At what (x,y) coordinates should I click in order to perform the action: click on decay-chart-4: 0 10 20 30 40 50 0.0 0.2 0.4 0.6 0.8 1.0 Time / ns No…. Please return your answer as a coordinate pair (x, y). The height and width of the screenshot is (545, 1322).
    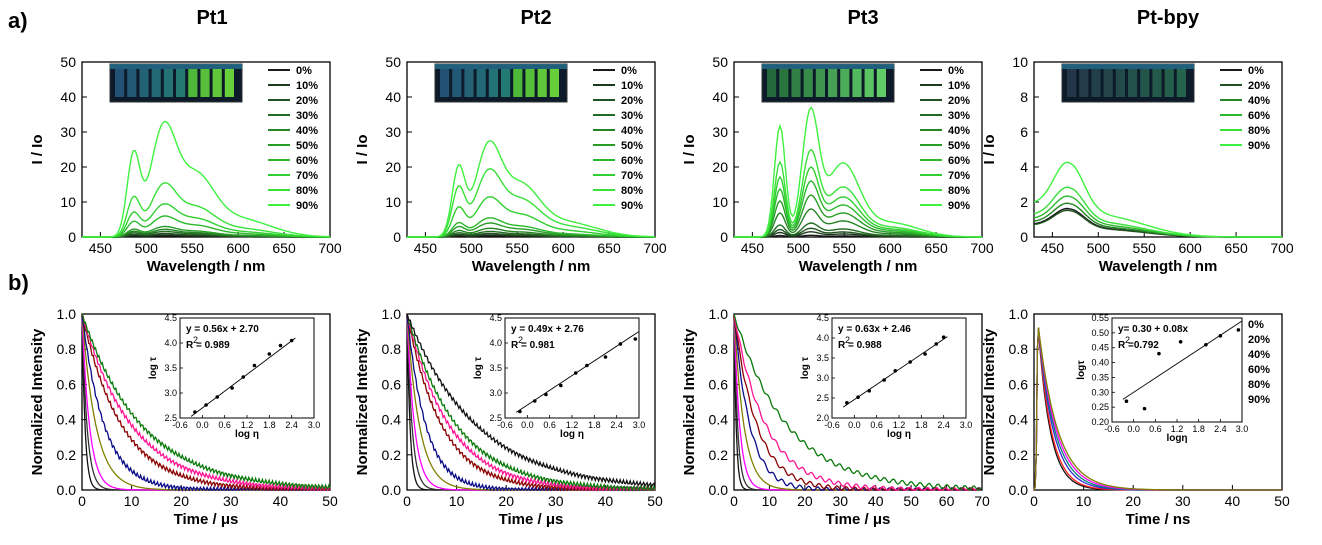
    Looking at the image, I should click on (1135, 417).